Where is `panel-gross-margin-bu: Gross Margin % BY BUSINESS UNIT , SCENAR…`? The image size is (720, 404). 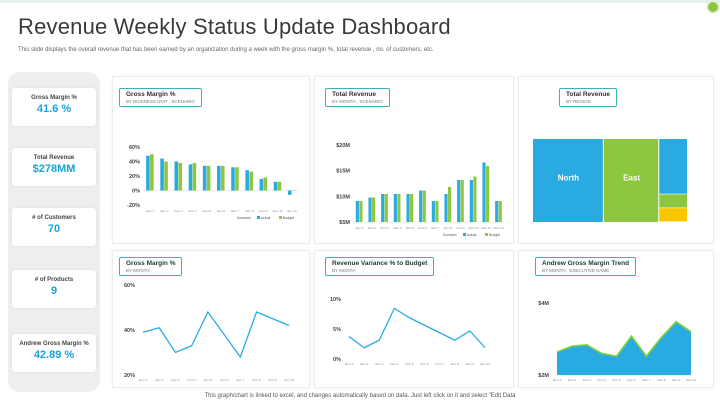
panel-gross-margin-bu: Gross Margin % BY BUSINESS UNIT , SCENAR… is located at coordinates (211, 160).